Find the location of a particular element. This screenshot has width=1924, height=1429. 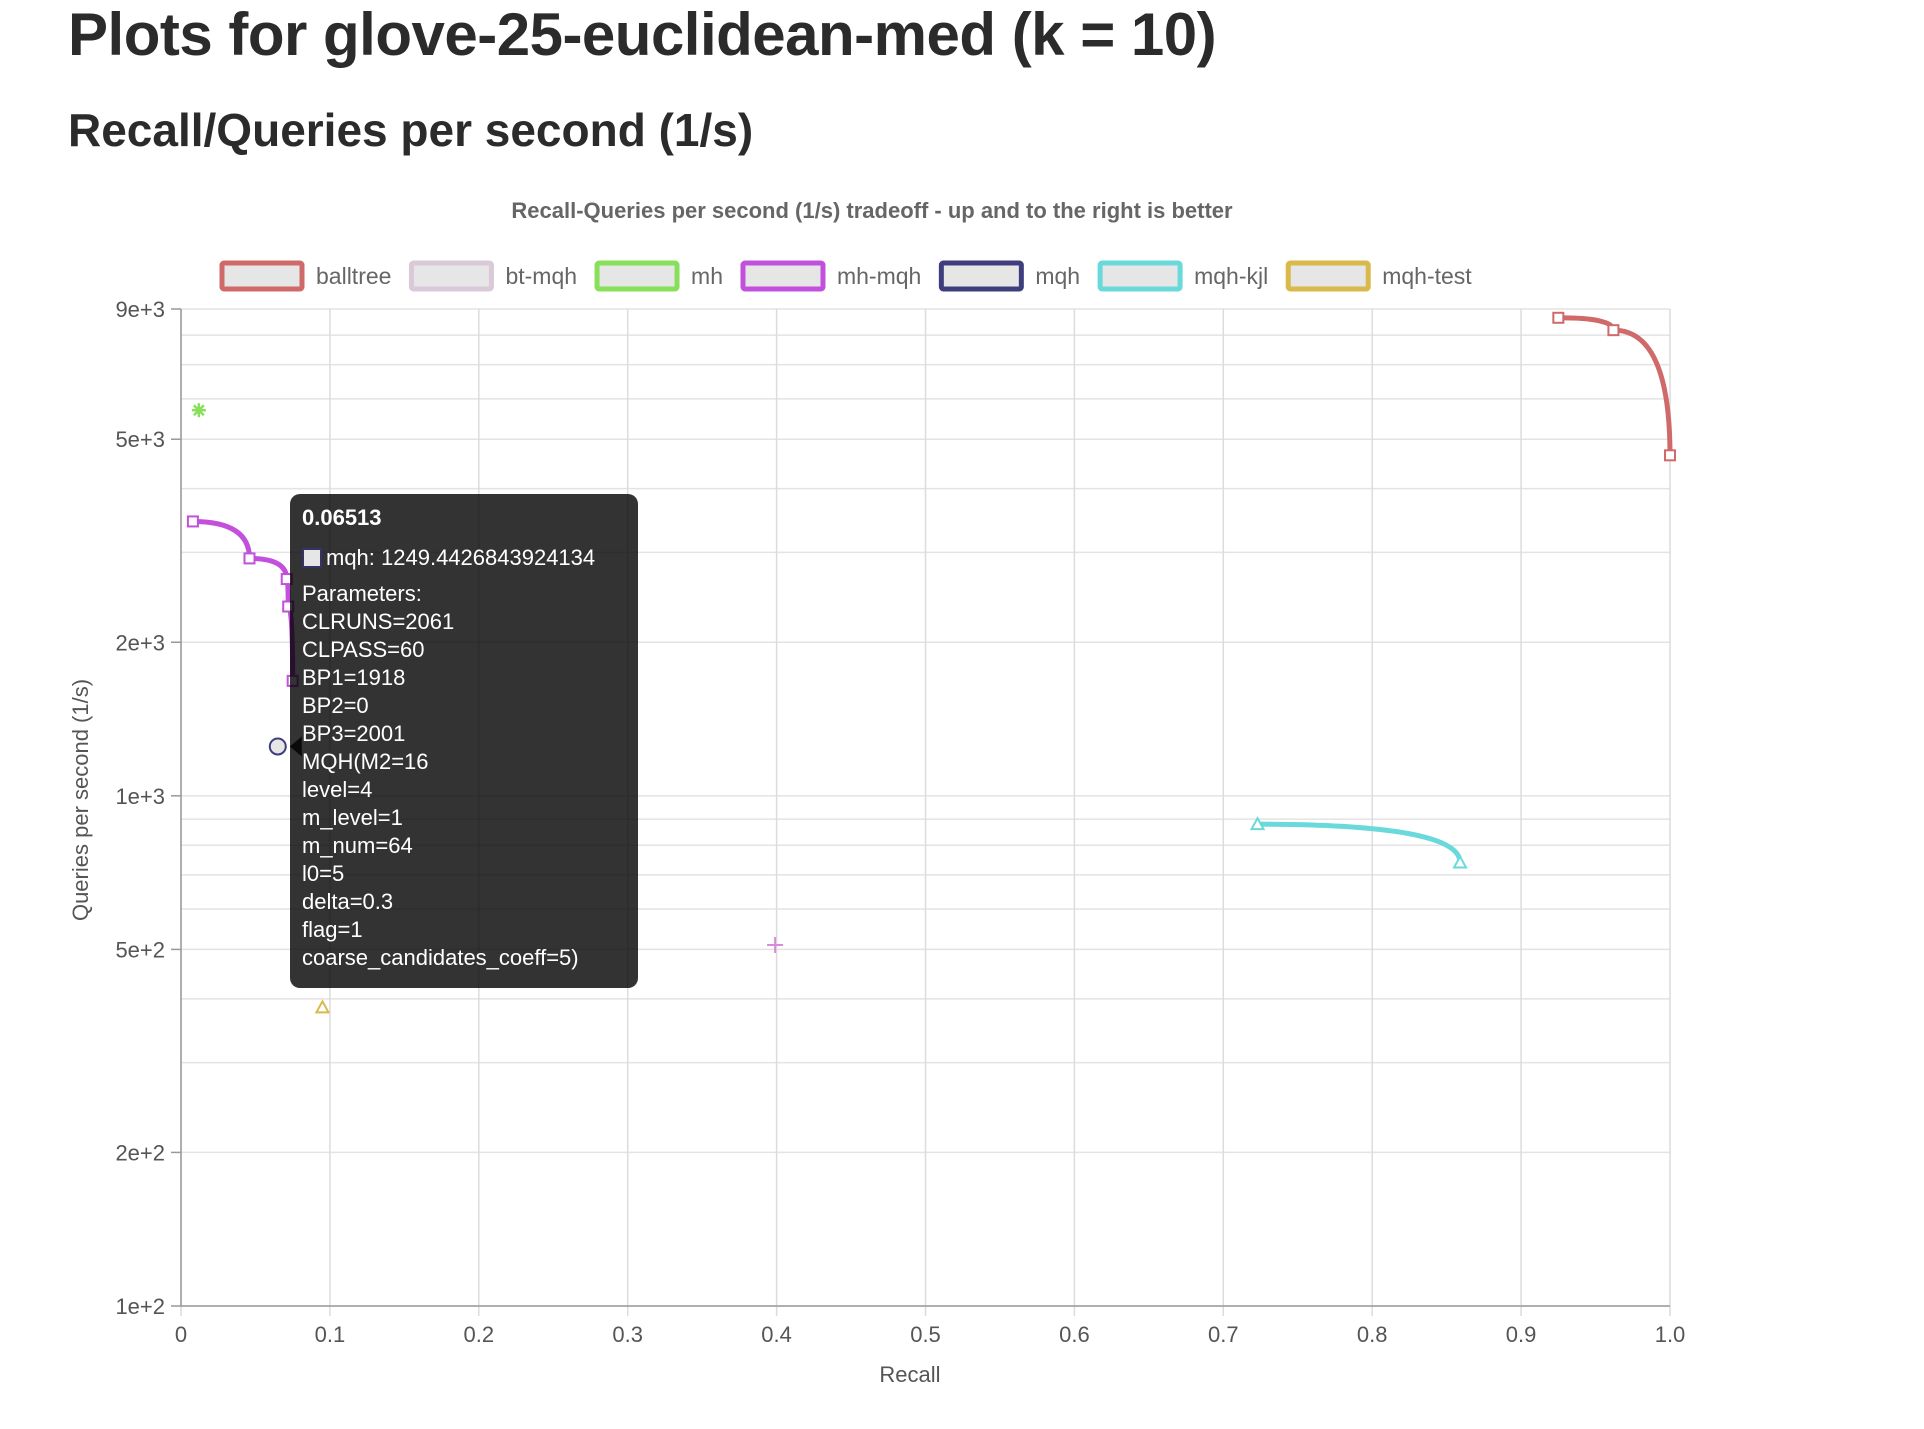

tooltip-line: CLPASS=60 is located at coordinates (363, 649).